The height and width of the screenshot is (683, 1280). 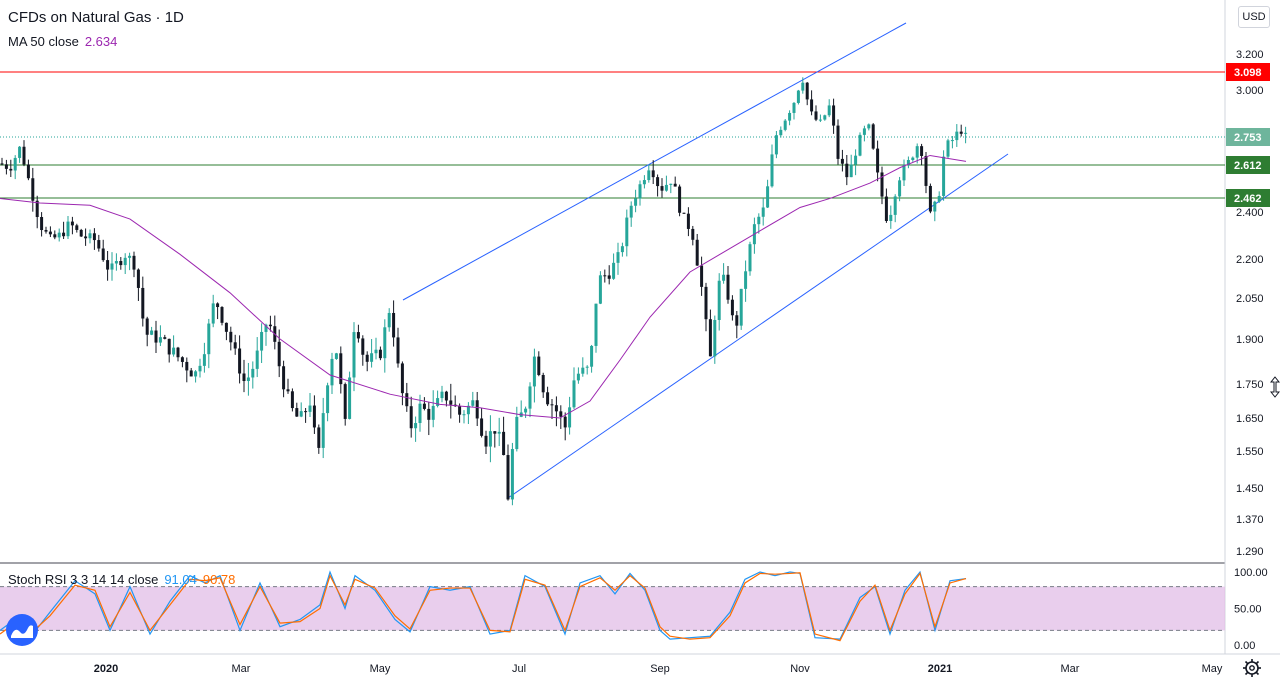 What do you see at coordinates (1254, 17) in the screenshot?
I see `currency-button: USD` at bounding box center [1254, 17].